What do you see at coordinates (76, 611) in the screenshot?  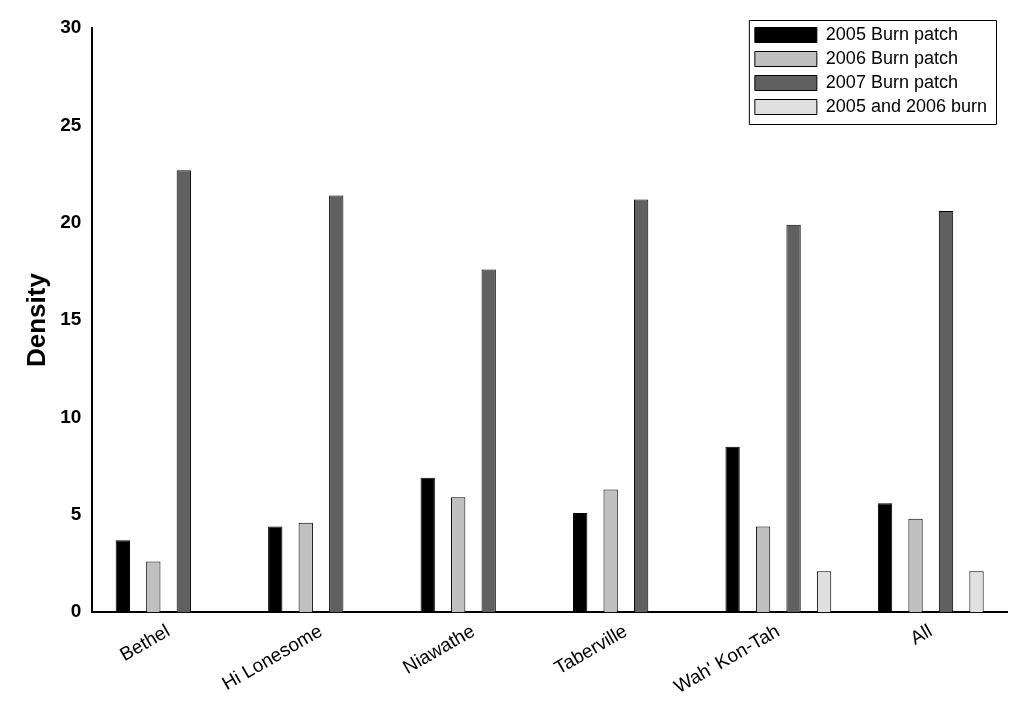 I see `y-tick-label: 0` at bounding box center [76, 611].